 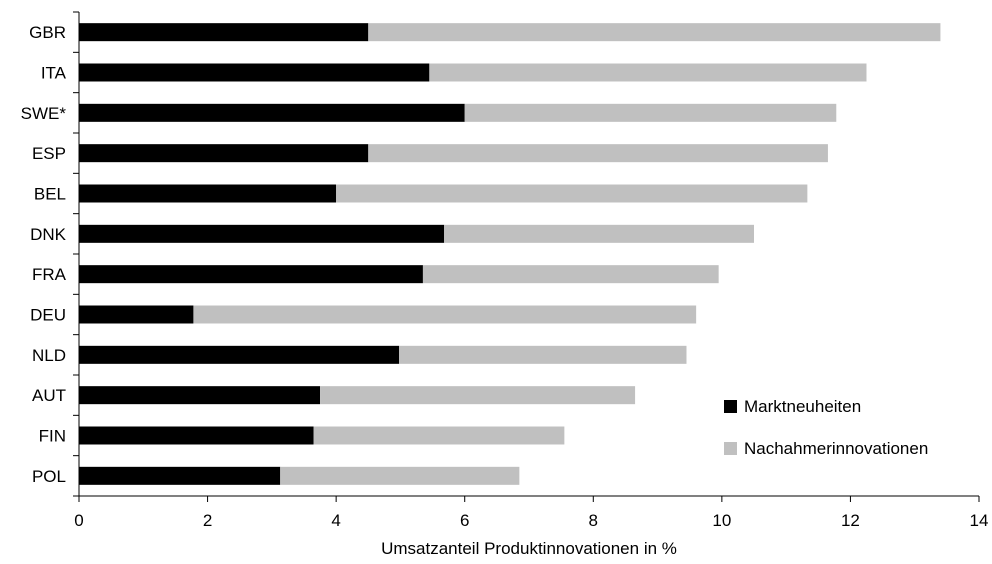 I want to click on x-tick-label: 6, so click(x=464, y=520).